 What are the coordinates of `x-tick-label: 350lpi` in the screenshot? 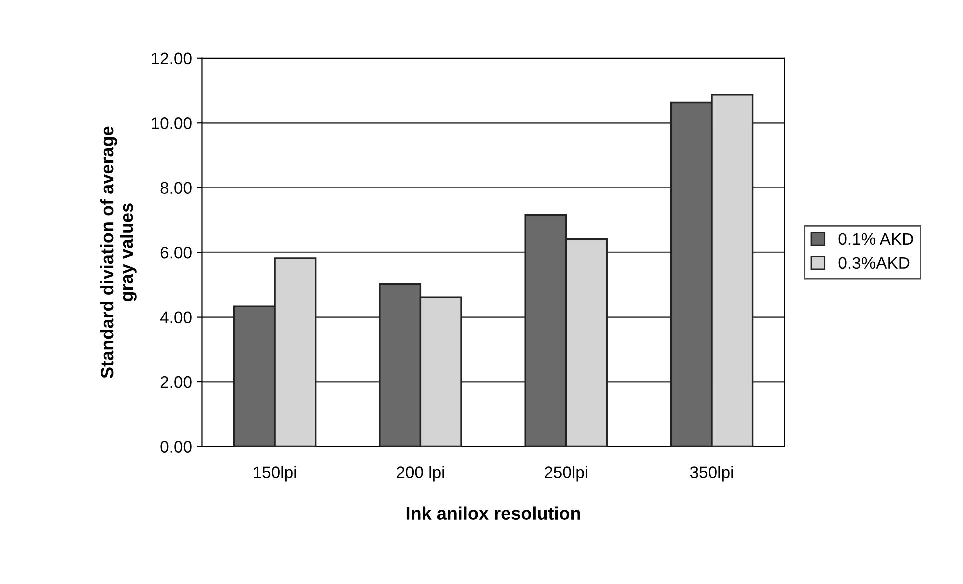 It's located at (712, 474).